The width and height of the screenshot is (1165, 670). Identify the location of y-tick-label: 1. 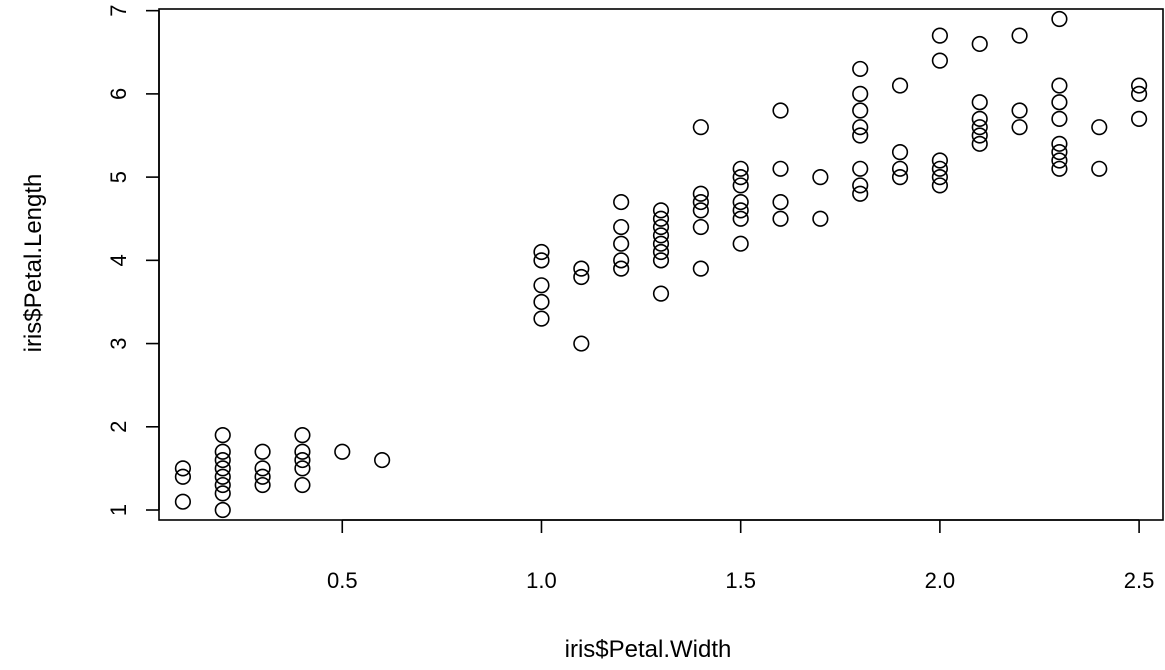
(118, 510).